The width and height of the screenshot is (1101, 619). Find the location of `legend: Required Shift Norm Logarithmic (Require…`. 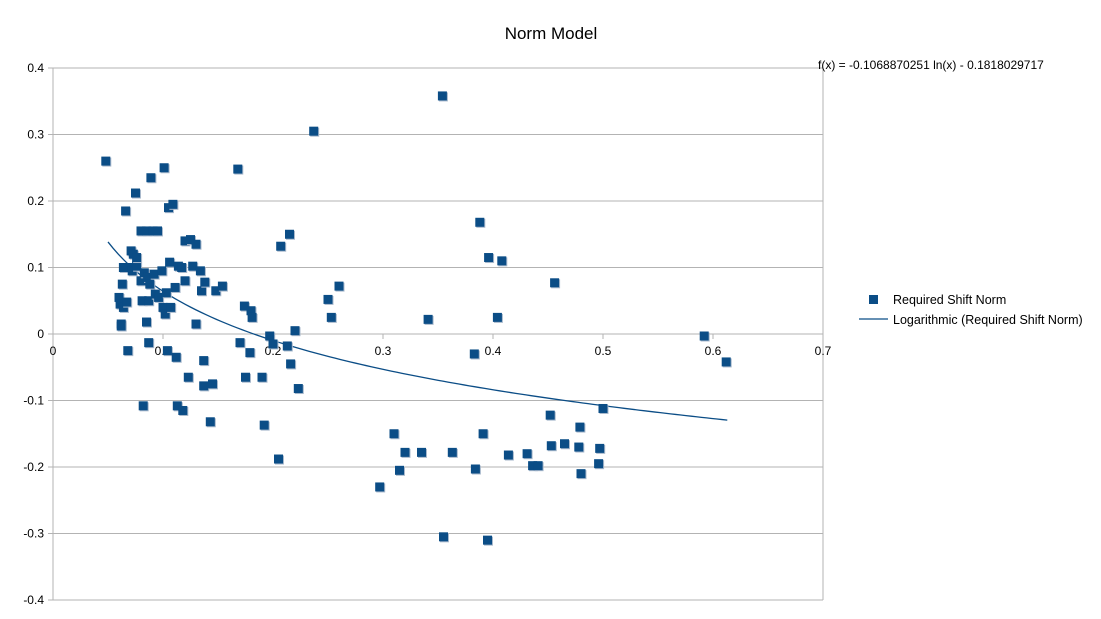

legend: Required Shift Norm Logarithmic (Require… is located at coordinates (971, 310).